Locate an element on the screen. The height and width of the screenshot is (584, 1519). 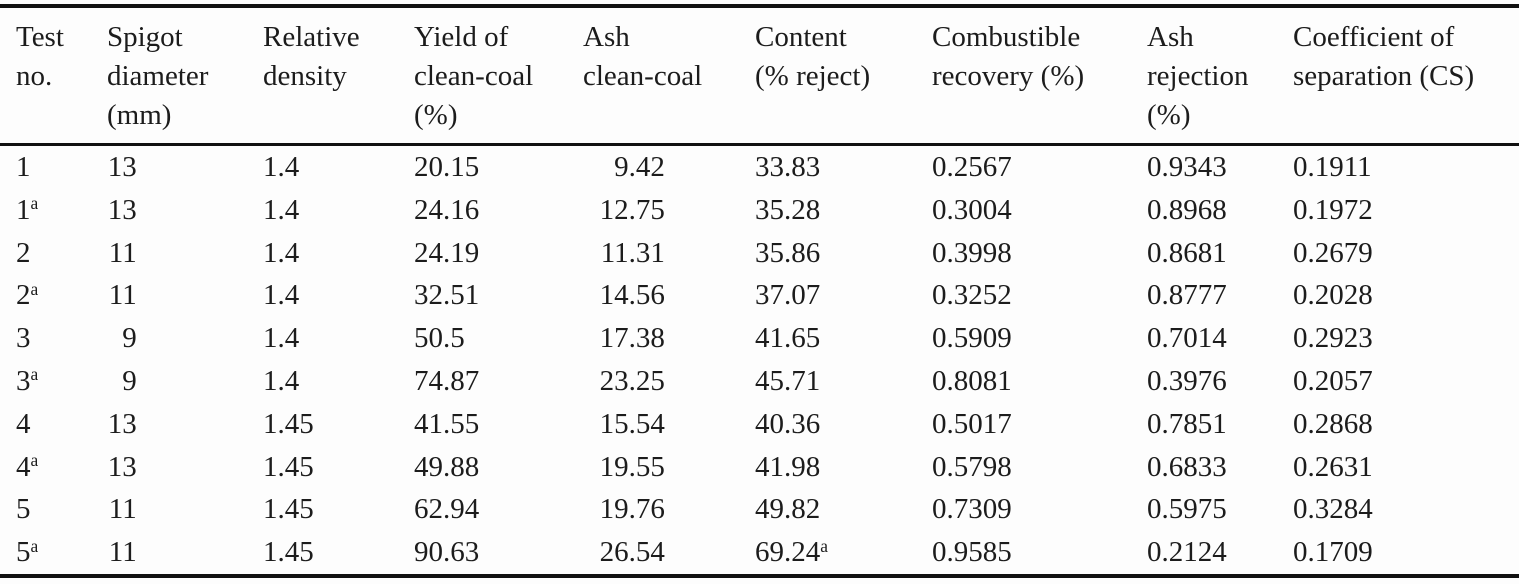
table-row: 3 9 1.4 50.5 17.38 41.65 0.5909 0.7014 0.2923 is located at coordinates (759, 338).